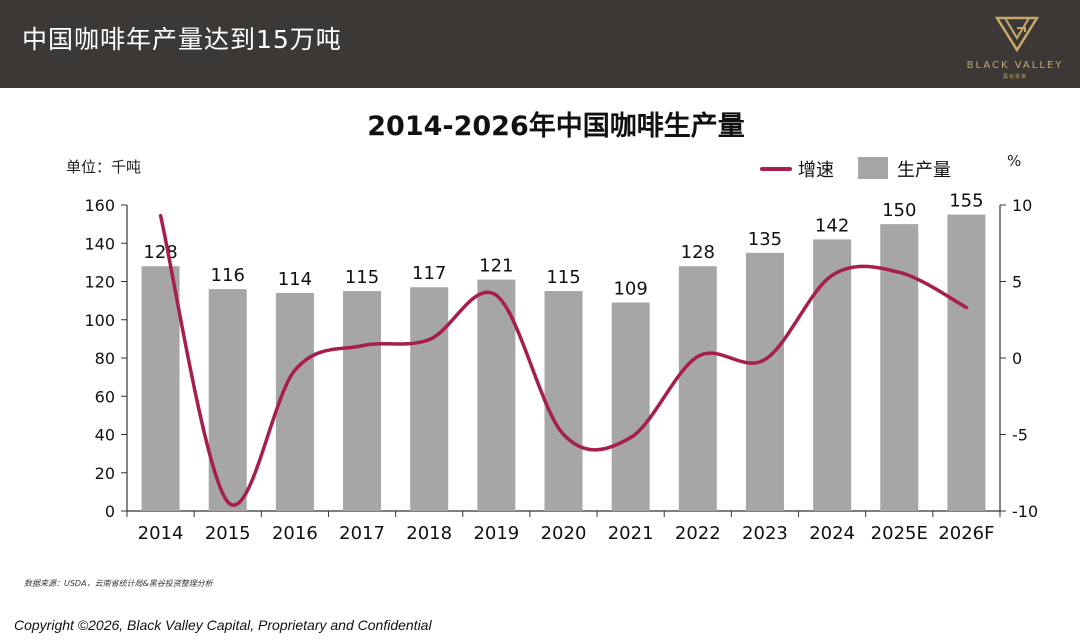 This screenshot has width=1080, height=642. I want to click on x-tick-label: 2024, so click(832, 533).